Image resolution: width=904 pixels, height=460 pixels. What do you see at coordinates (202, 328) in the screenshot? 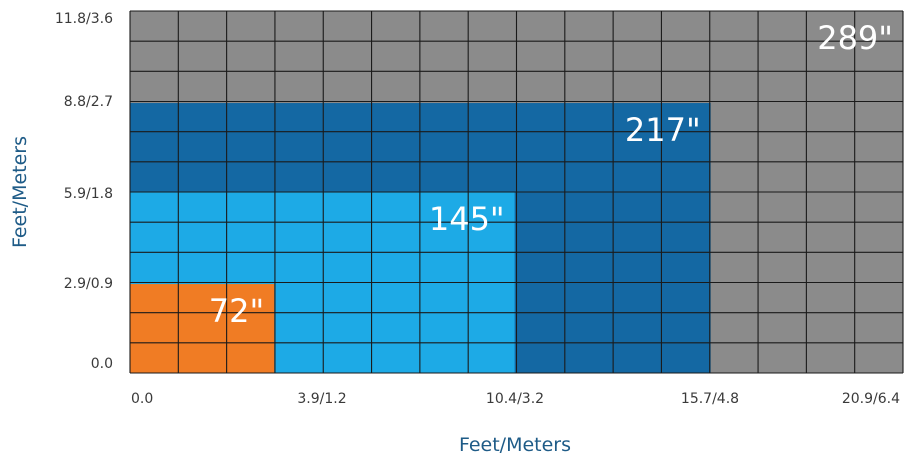
I see `screen-area-rect` at bounding box center [202, 328].